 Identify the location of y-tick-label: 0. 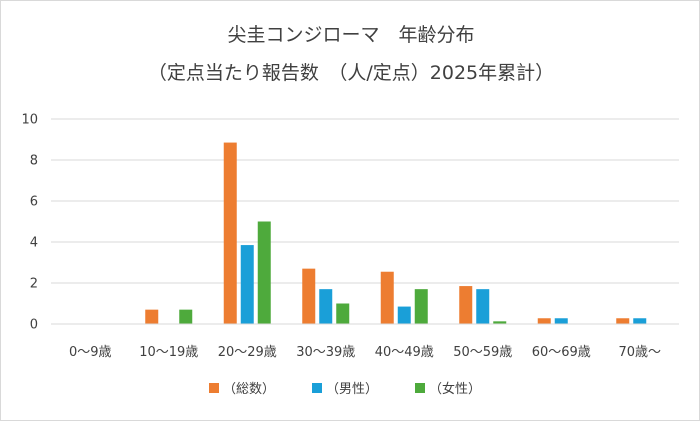
(34, 325).